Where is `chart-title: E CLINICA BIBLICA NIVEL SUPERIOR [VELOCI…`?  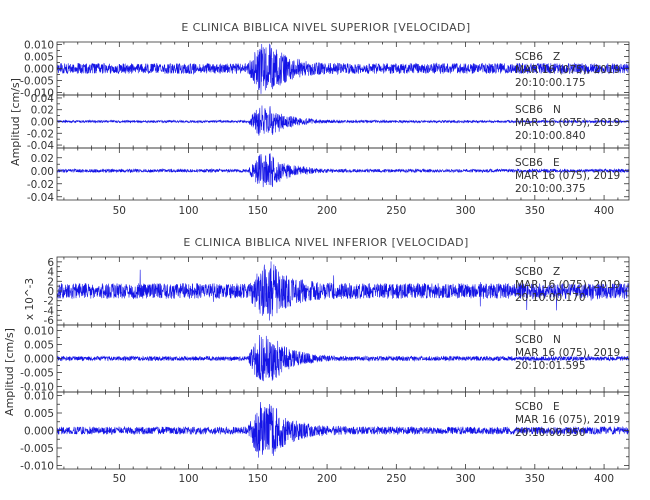
chart-title: E CLINICA BIBLICA NIVEL SUPERIOR [VELOCI… is located at coordinates (325, 27).